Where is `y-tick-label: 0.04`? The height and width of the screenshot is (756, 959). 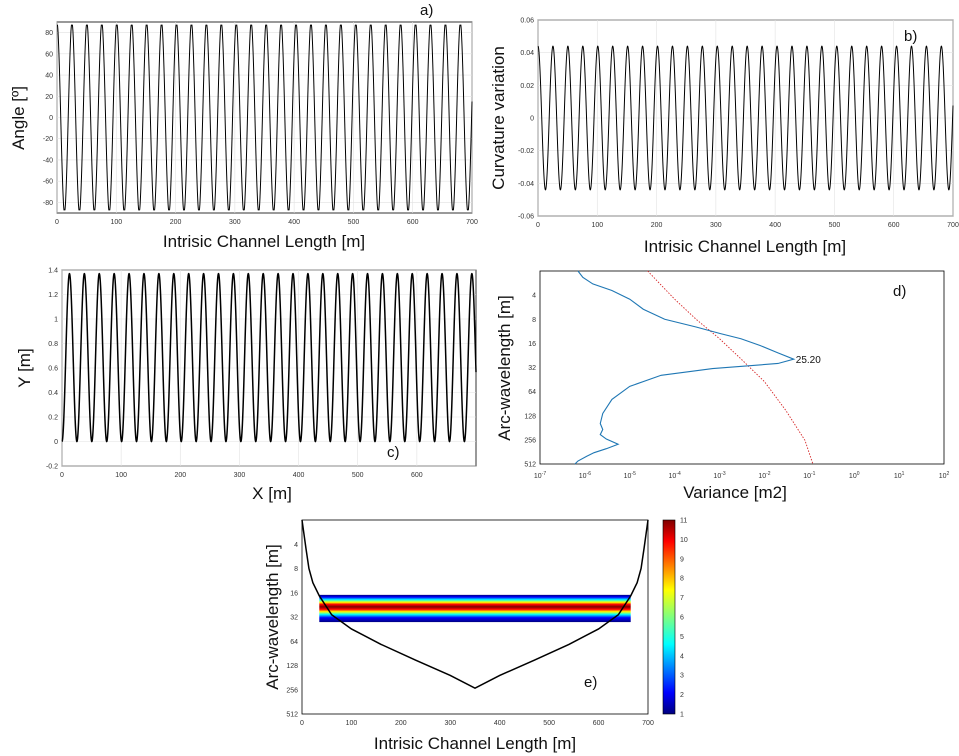
y-tick-label: 0.04 is located at coordinates (527, 53).